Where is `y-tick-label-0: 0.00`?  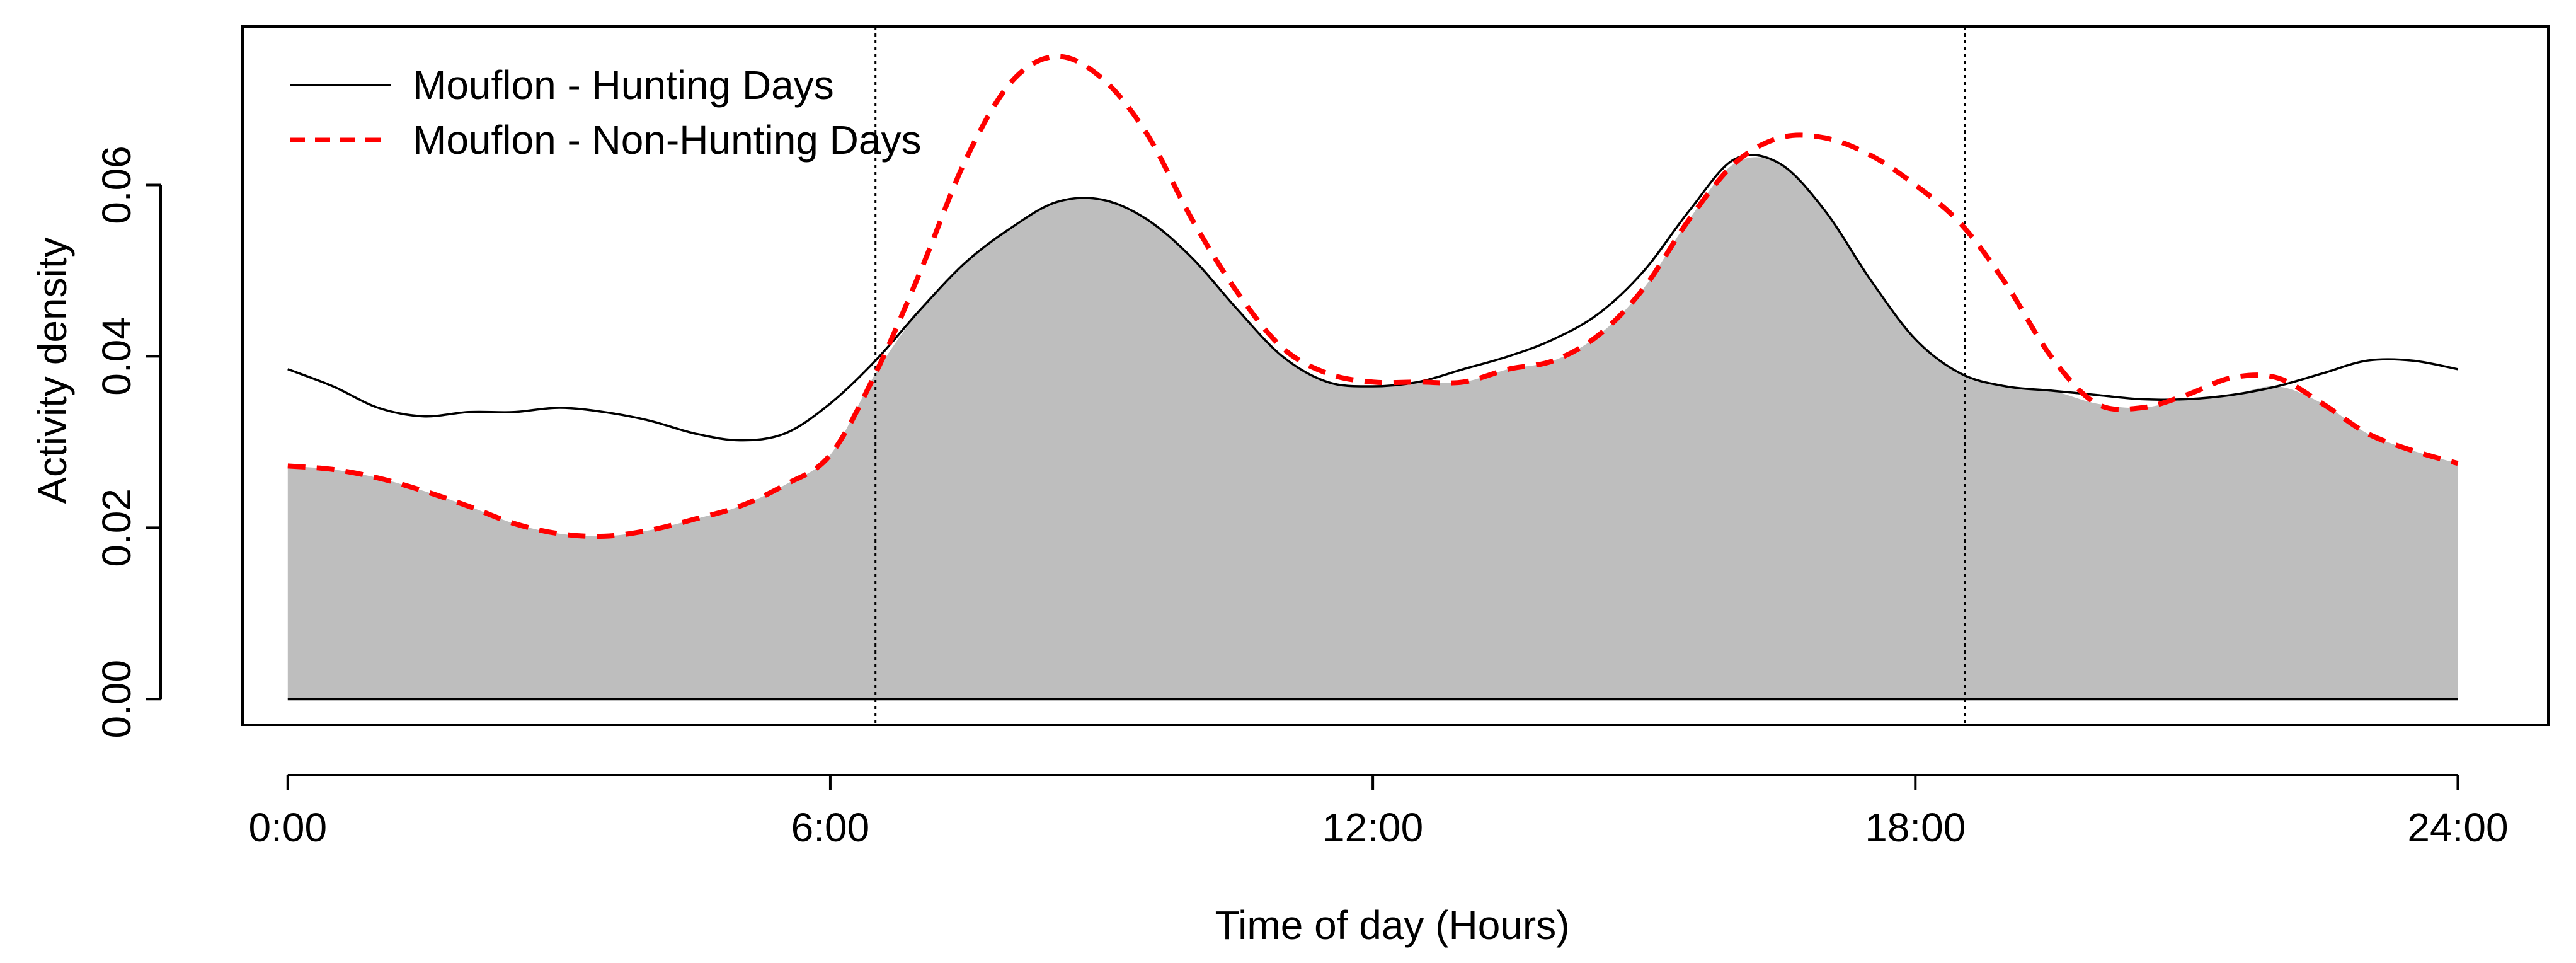 y-tick-label-0: 0.00 is located at coordinates (117, 699).